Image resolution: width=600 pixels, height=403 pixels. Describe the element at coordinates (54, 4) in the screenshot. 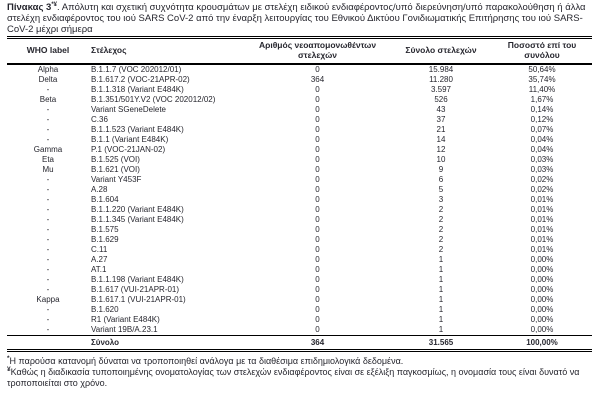

I see `table-title-footnote-markers: *¥` at that location.